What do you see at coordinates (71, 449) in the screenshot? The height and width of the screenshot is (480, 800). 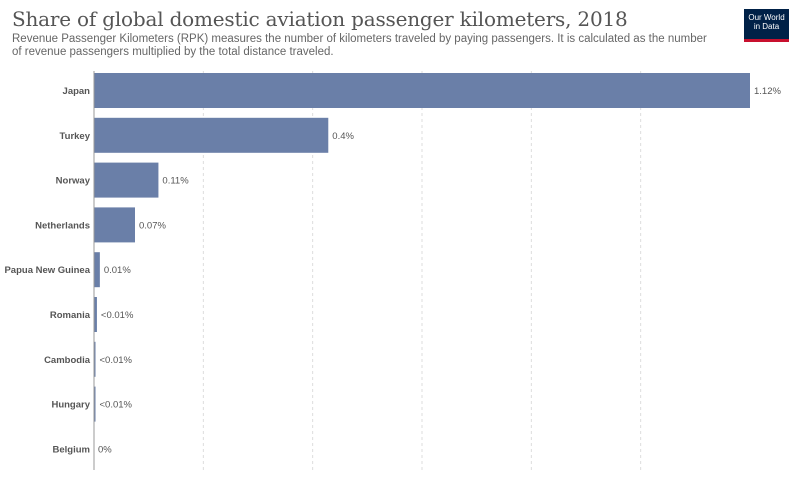 I see `category-label: Belgium` at bounding box center [71, 449].